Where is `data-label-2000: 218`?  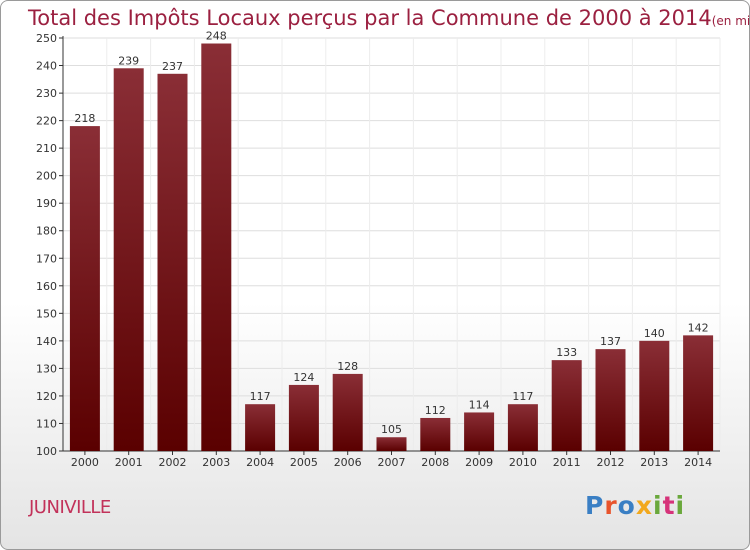
data-label-2000: 218 is located at coordinates (84, 118).